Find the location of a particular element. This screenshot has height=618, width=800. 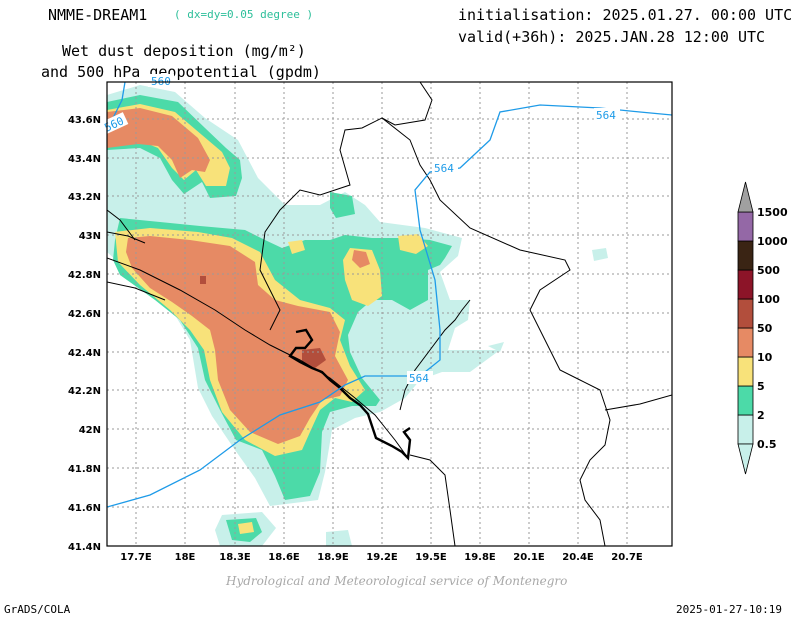

lon-tick-label: 19.2E is located at coordinates (382, 557).